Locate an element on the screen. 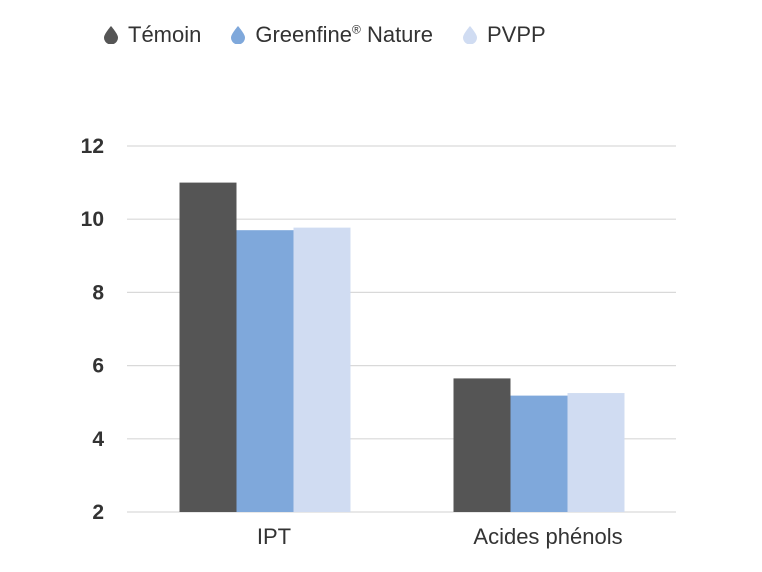  y-tick-label: 2 is located at coordinates (98, 512).